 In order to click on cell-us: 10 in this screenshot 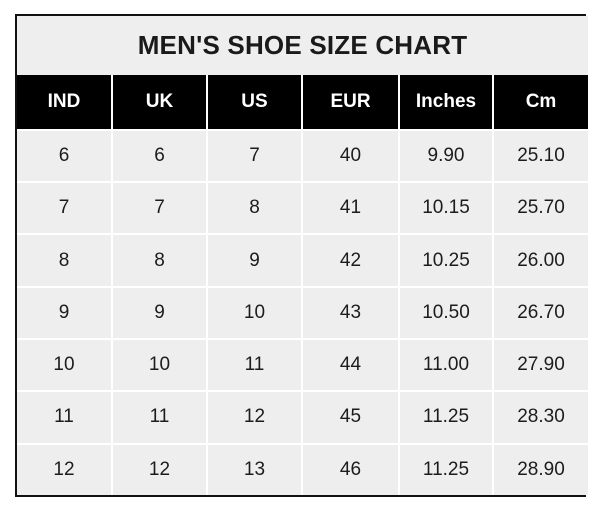, I will do `click(254, 313)`.